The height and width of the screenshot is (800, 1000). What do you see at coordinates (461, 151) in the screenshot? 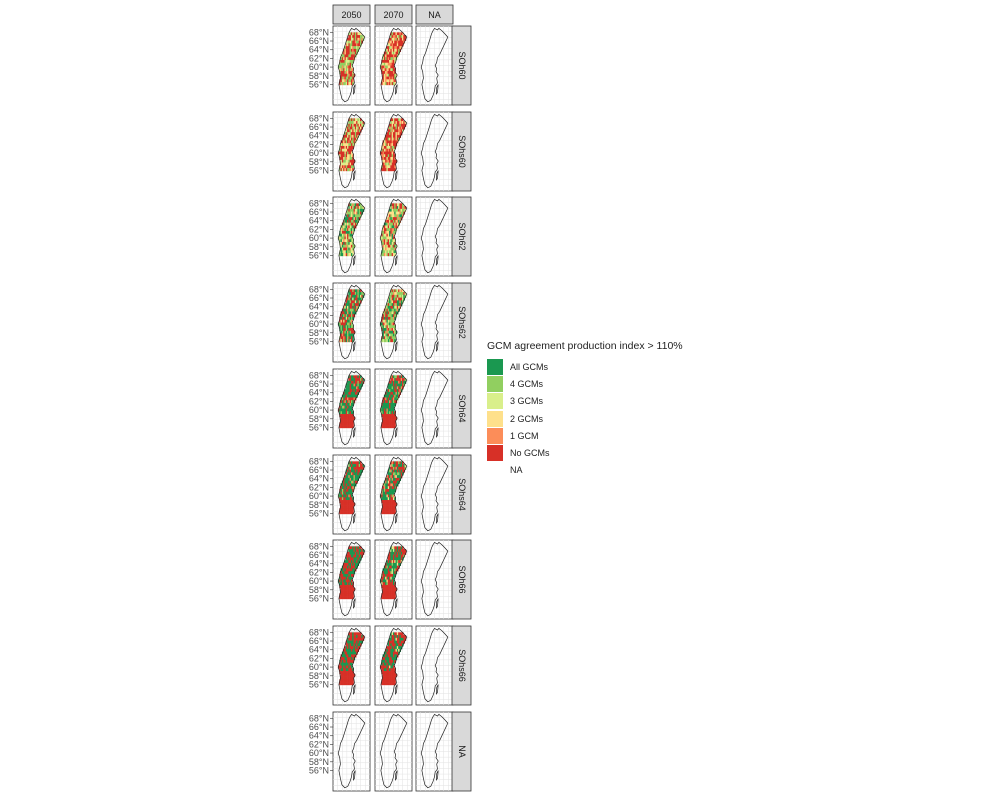
I see `row-strip: SOhs60` at bounding box center [461, 151].